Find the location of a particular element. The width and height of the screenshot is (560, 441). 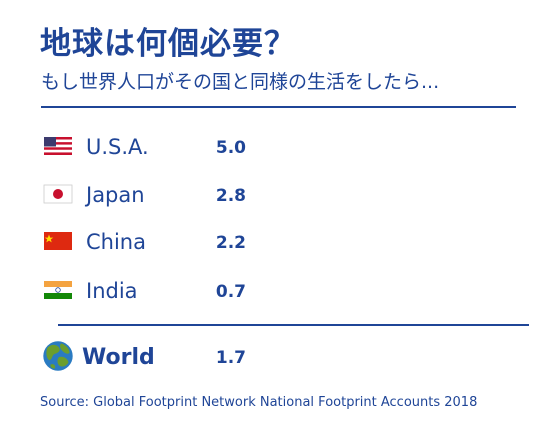

top-divider is located at coordinates (278, 107).